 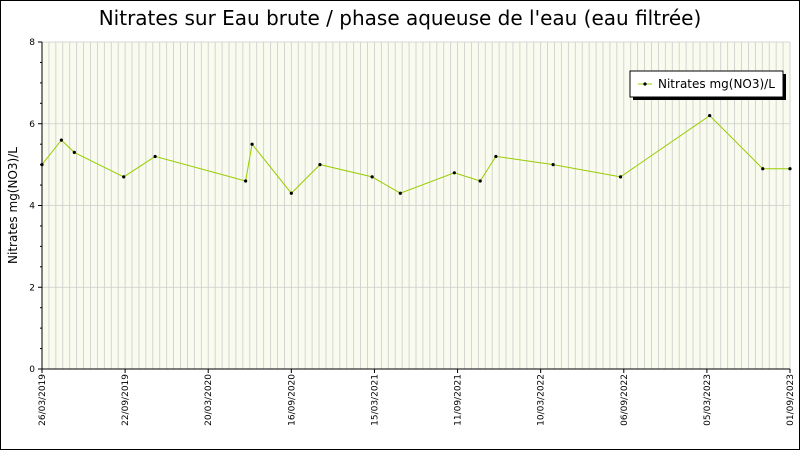 What do you see at coordinates (32, 43) in the screenshot?
I see `y-tick-label: 8` at bounding box center [32, 43].